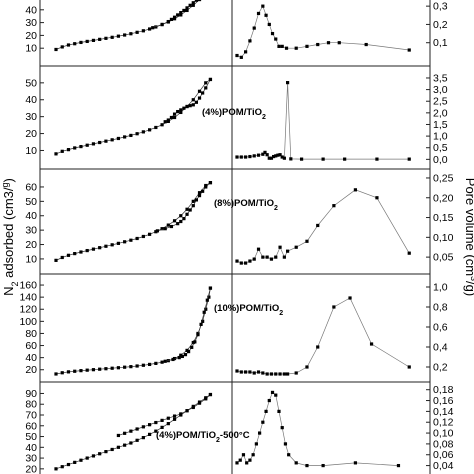 This screenshot has height=474, width=474. I want to click on left-tick-label: 140, so click(28, 298).